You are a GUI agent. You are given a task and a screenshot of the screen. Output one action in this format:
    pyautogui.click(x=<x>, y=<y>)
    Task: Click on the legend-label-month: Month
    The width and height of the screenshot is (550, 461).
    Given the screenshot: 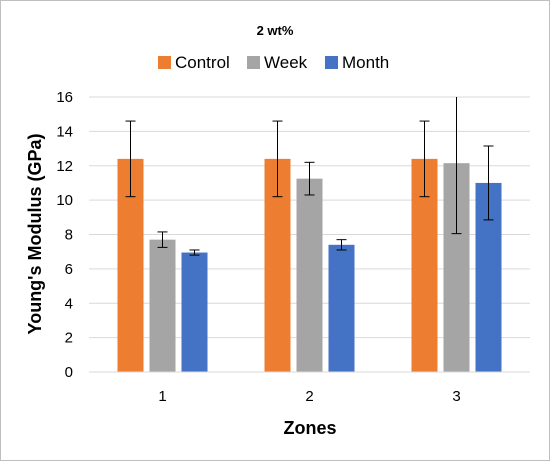 What is the action you would take?
    pyautogui.click(x=365, y=62)
    